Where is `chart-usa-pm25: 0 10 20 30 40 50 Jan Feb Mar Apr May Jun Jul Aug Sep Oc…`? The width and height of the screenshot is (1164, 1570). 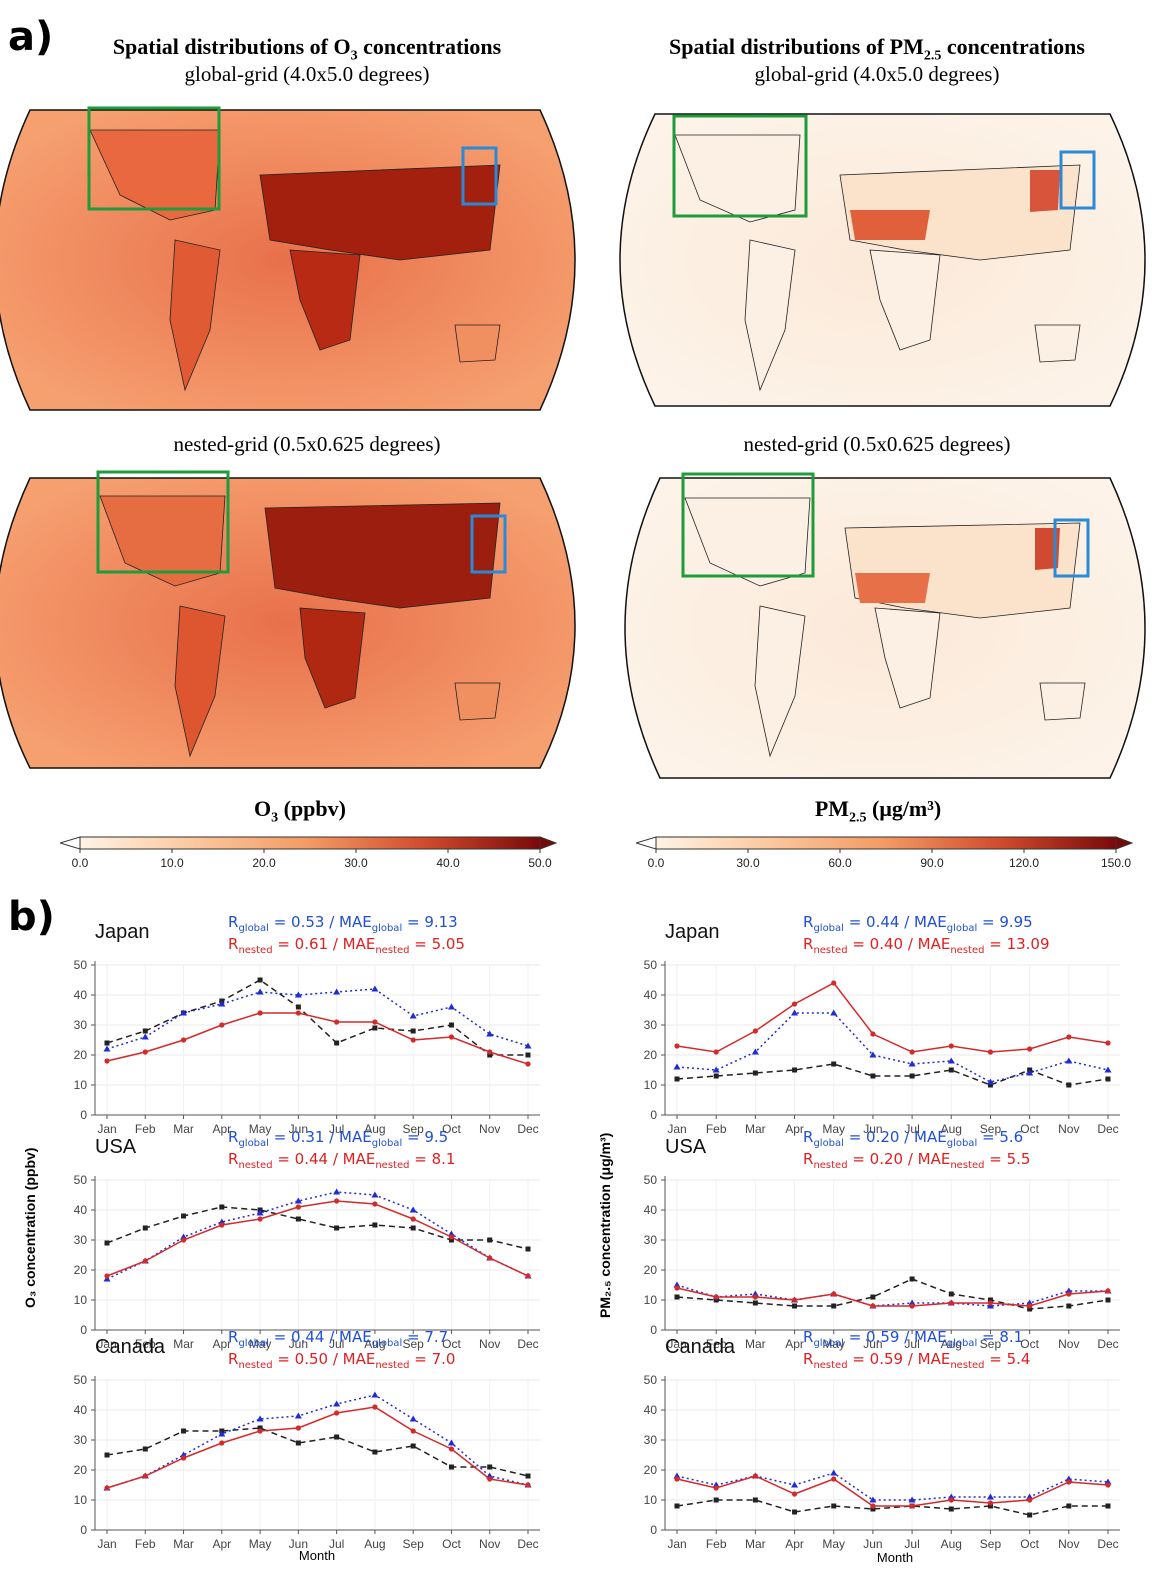 chart-usa-pm25: 0 10 20 30 40 50 Jan Feb Mar Apr May Jun Jul Aug Sep Oc… is located at coordinates (882, 1262).